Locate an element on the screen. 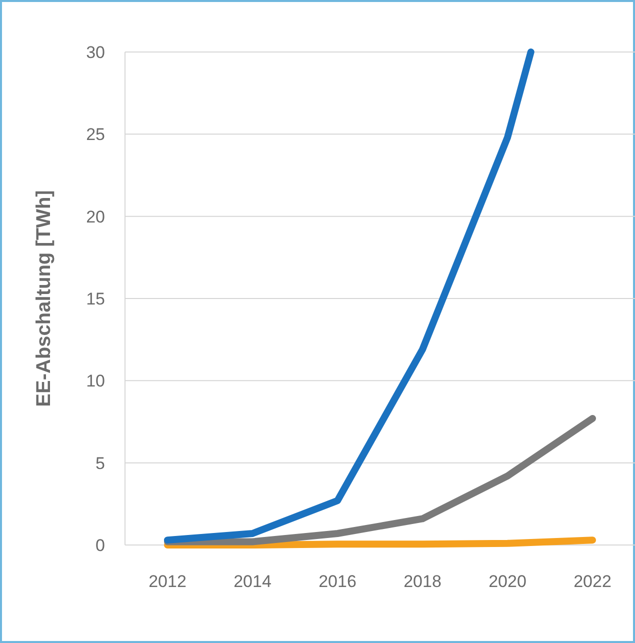 Image resolution: width=635 pixels, height=643 pixels. x-tick-label: 2016 is located at coordinates (337, 581).